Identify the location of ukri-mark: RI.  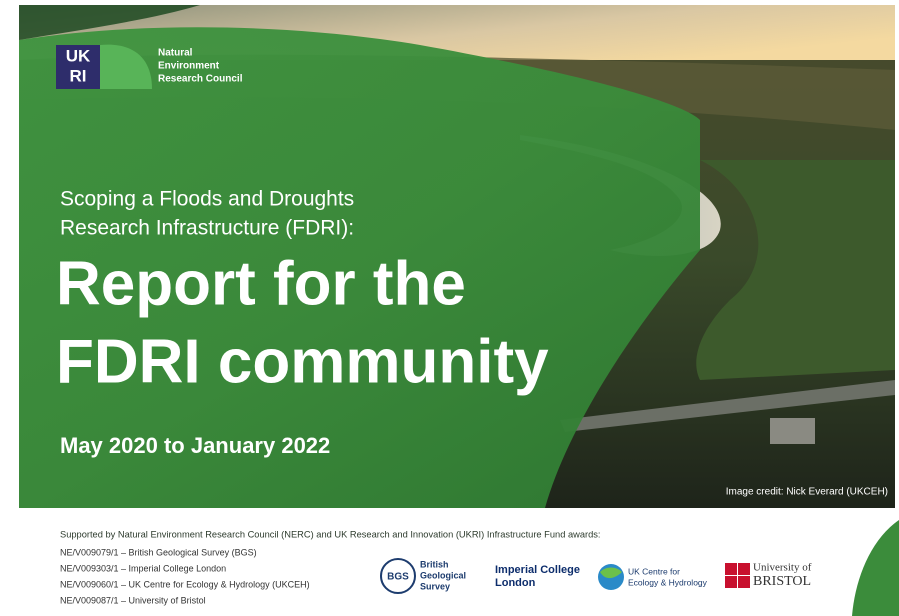
(78, 75).